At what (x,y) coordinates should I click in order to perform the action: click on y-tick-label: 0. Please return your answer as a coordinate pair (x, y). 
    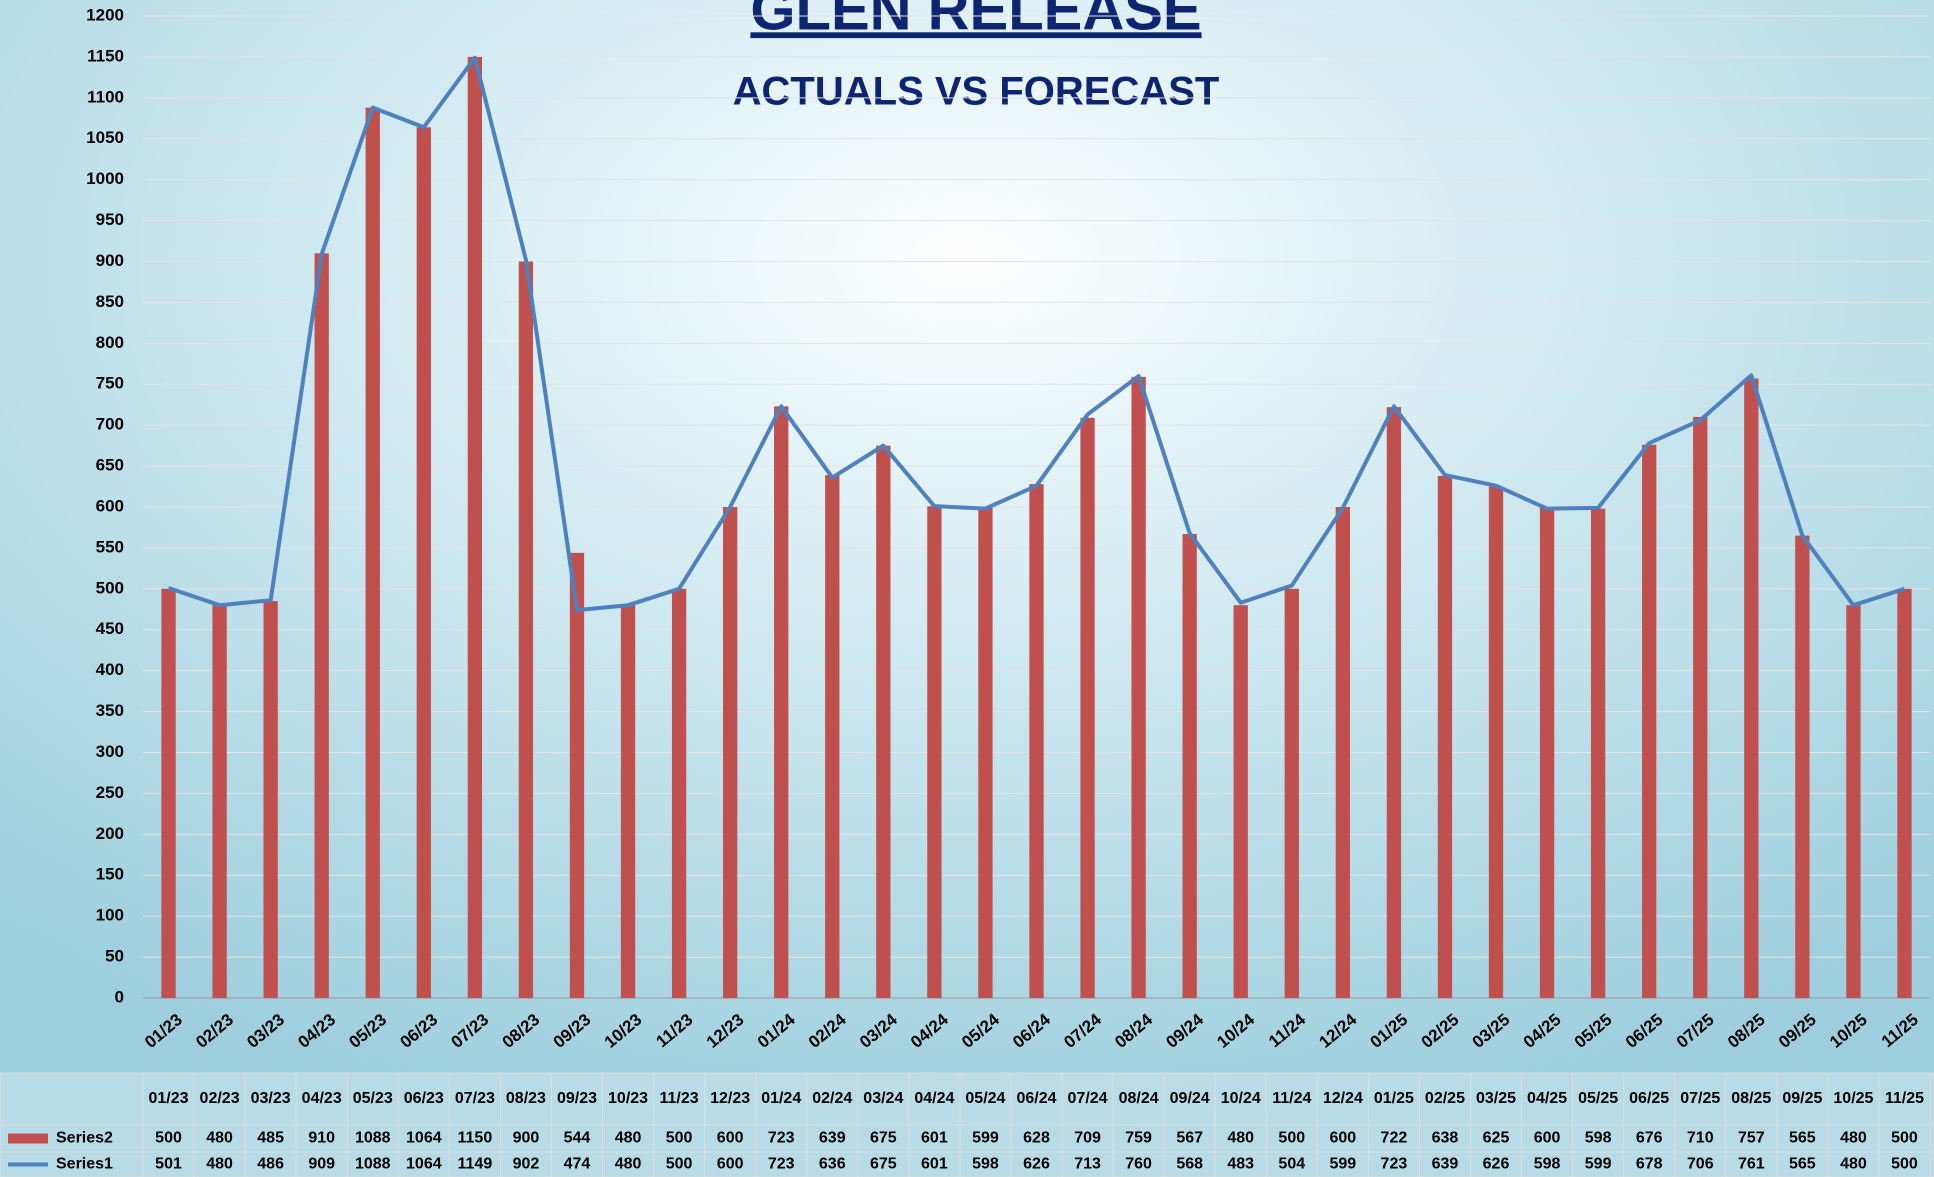
    Looking at the image, I should click on (119, 996).